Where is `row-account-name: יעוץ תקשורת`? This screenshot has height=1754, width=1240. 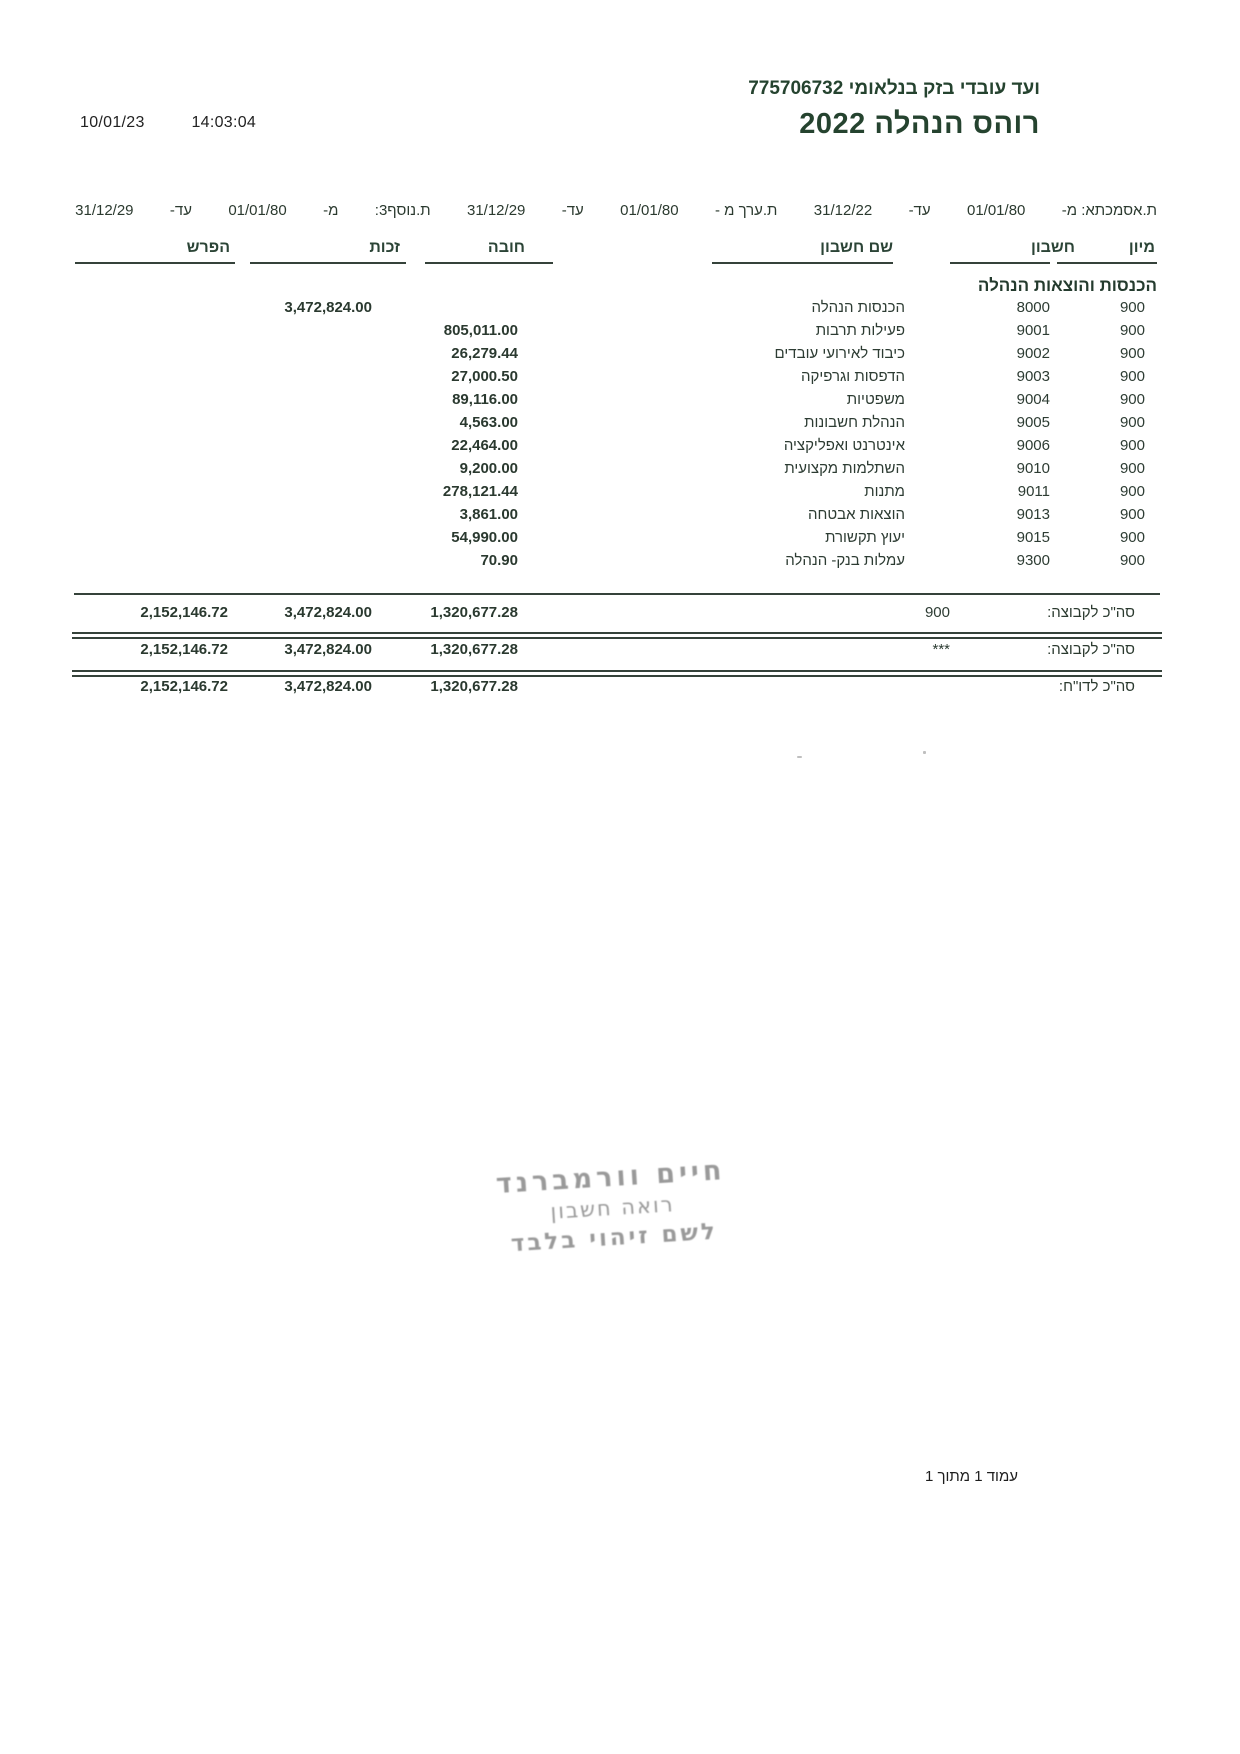 row-account-name: יעוץ תקשורת is located at coordinates (865, 537).